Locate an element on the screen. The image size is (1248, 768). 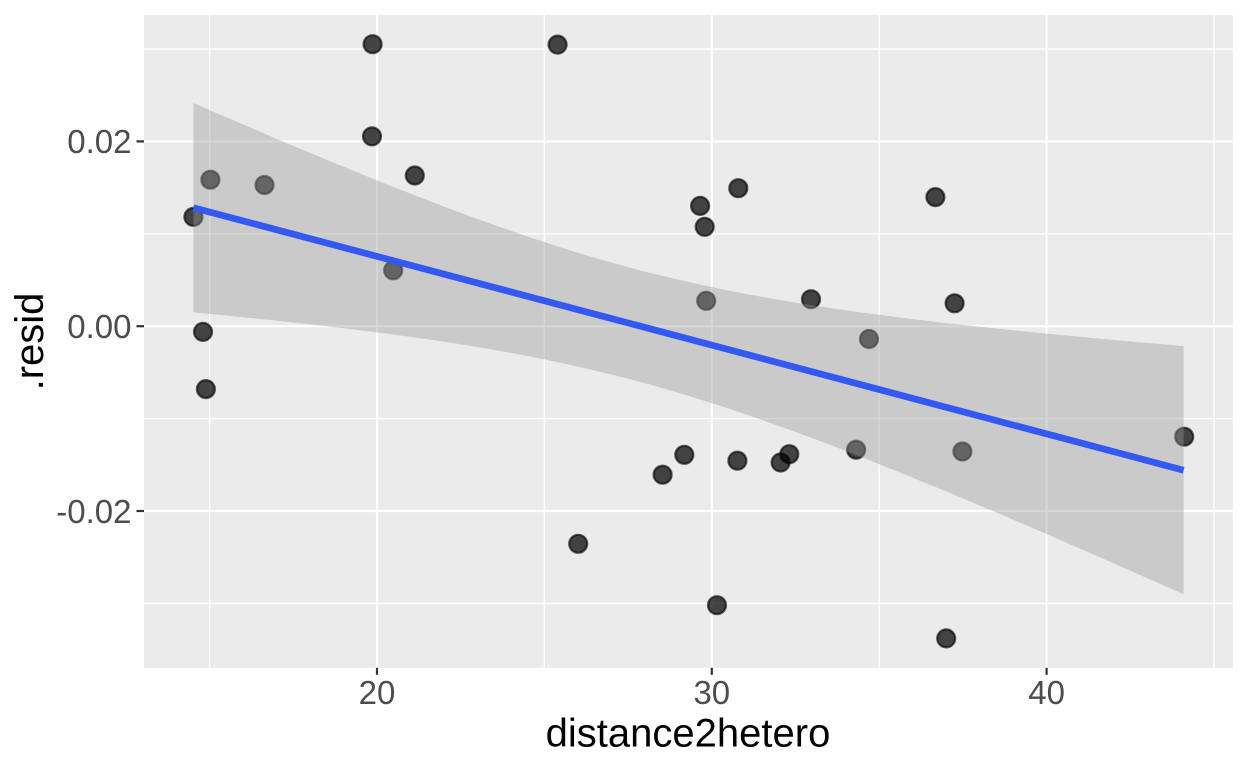
svg-text: 0.00 is located at coordinates (99, 326).